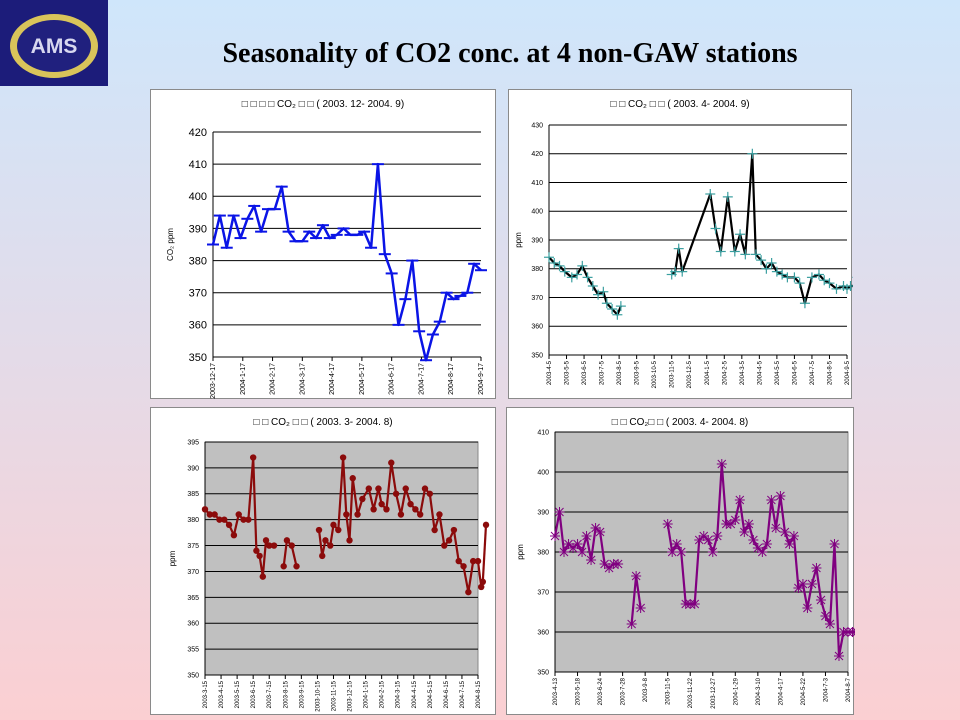 The image size is (960, 720). I want to click on x-tick-label: 2004-6-17, so click(392, 379).